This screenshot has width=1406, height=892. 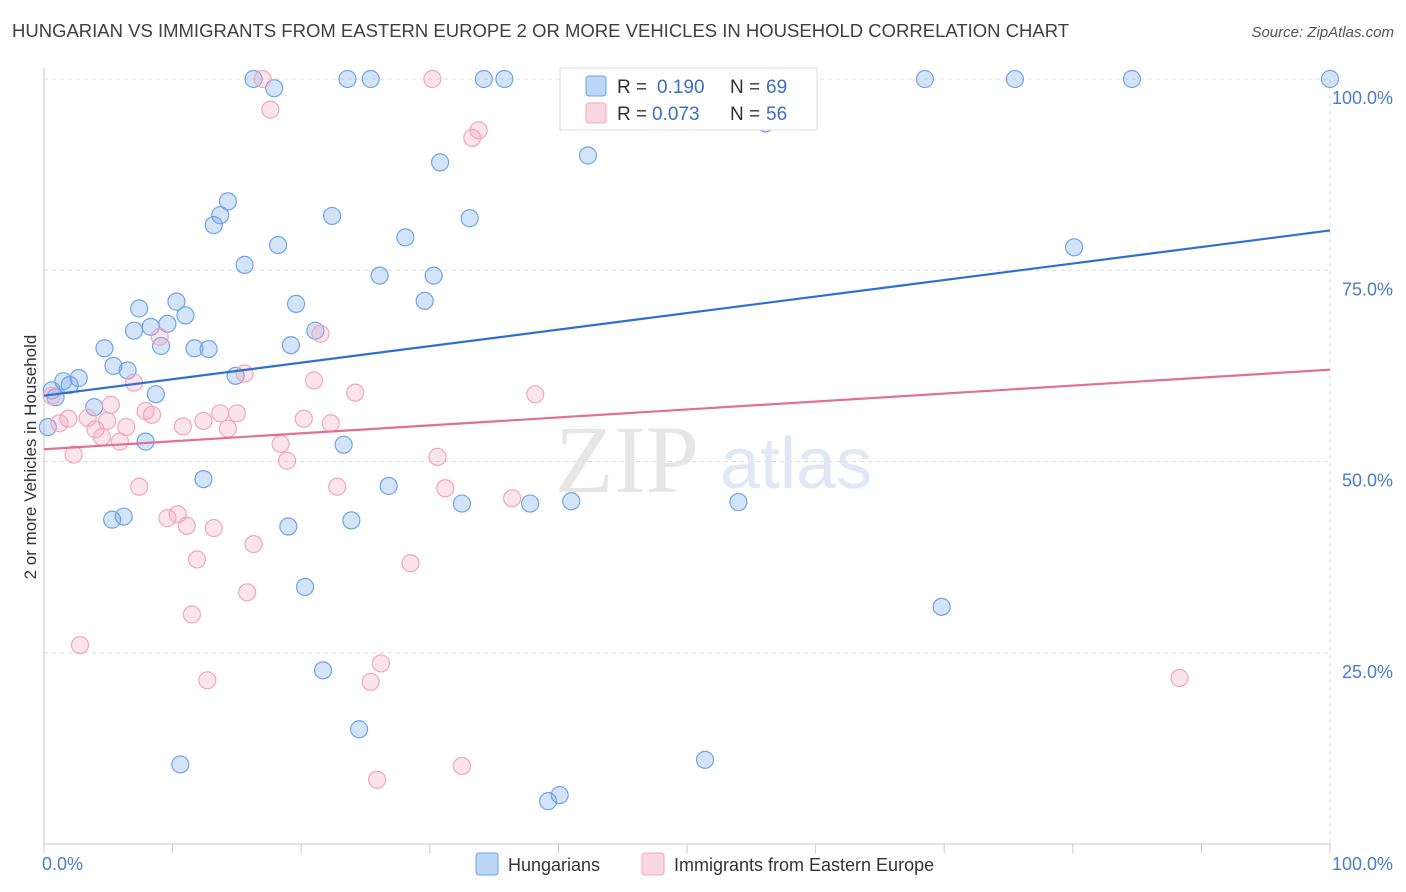 What do you see at coordinates (1362, 385) in the screenshot?
I see `y-tick-labels: 100.0% 75.0% 50.0% 25.0%` at bounding box center [1362, 385].